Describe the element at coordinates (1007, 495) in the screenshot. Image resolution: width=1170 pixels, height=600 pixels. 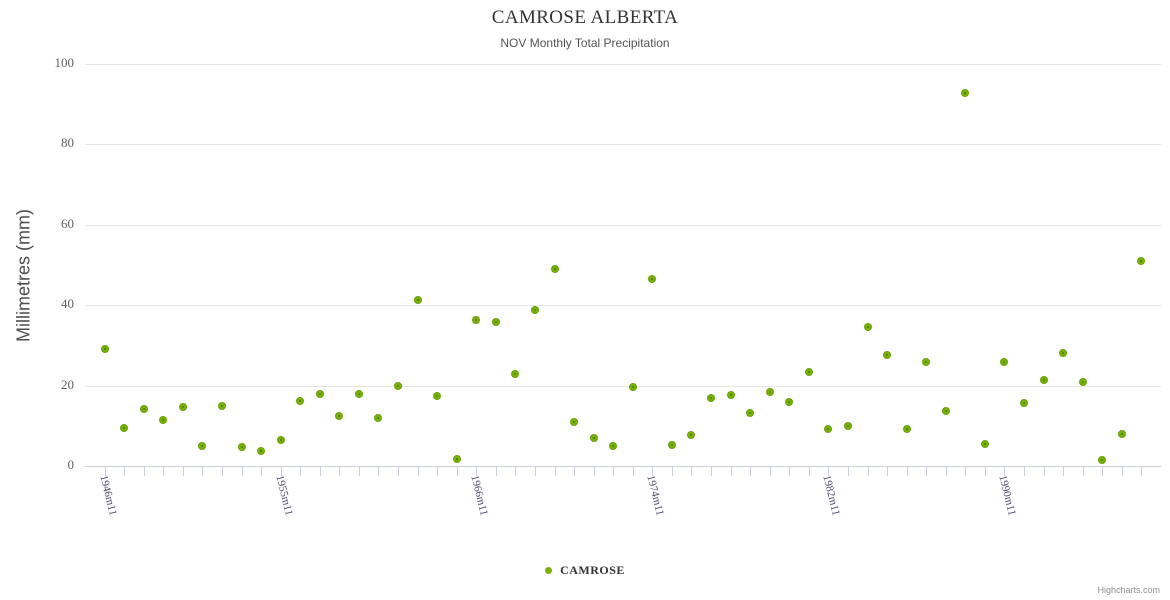
I see `x-axis-tick-label: 1990m11` at that location.